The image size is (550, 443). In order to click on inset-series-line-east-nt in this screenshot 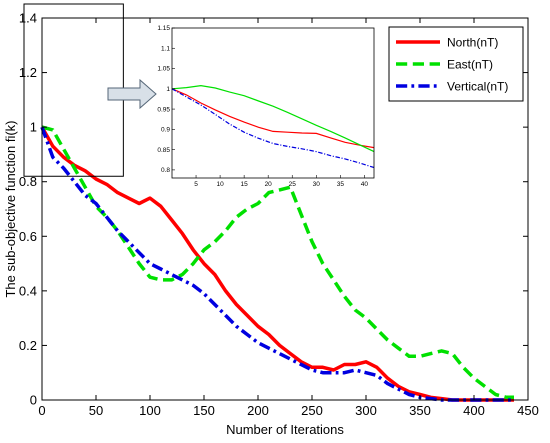, I will do `click(273, 118)`.